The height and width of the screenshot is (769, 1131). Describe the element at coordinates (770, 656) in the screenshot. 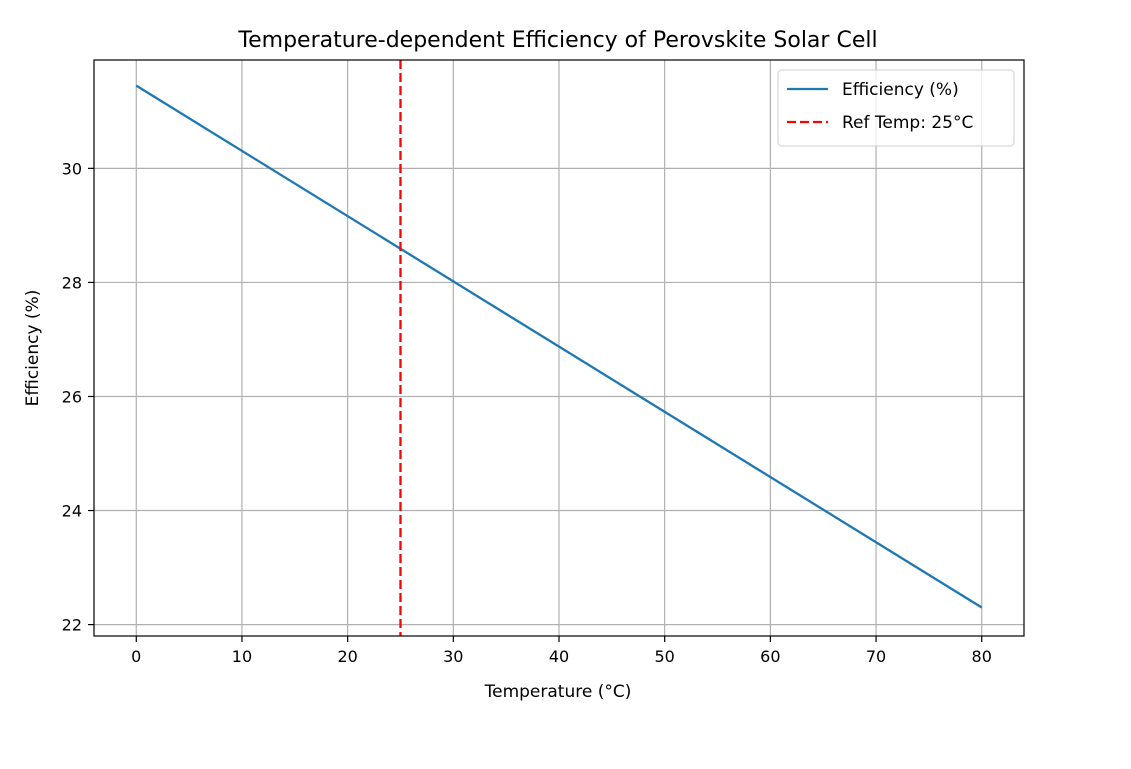

I see `x-tick-label: 60` at that location.